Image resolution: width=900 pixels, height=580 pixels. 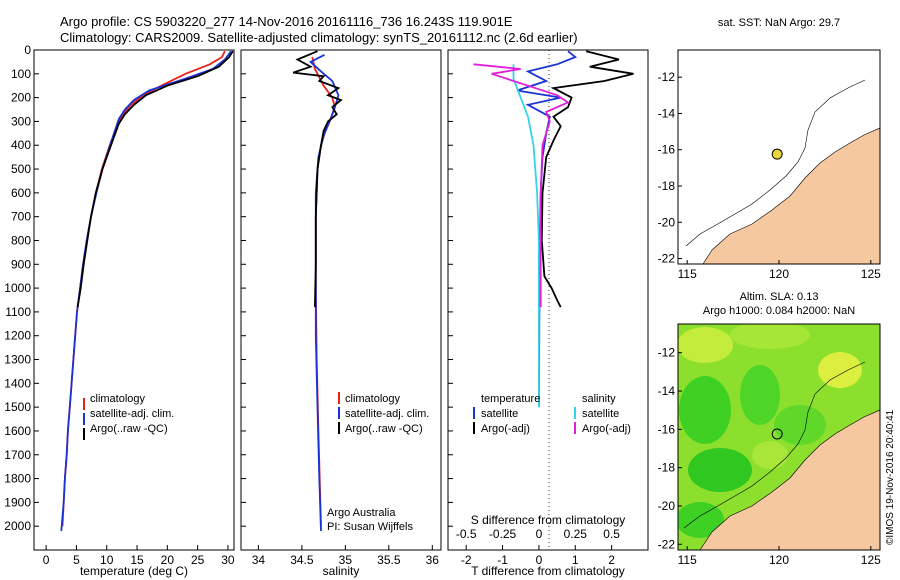 What do you see at coordinates (667, 544) in the screenshot?
I see `map-y-tick-label: -22` at bounding box center [667, 544].